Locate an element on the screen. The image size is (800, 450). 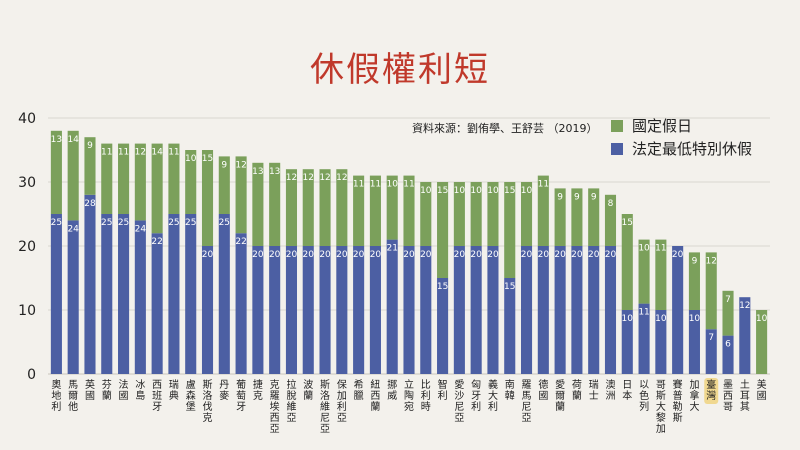
legend-swatch-statutory is located at coordinates (617, 149).